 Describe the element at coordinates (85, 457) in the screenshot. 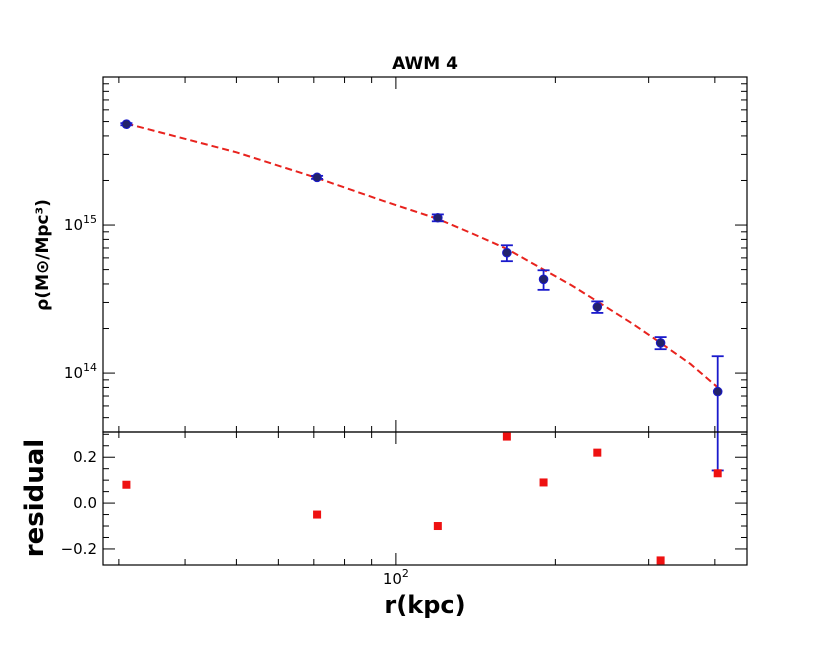

I see `residual-y-tick-label: 0.2` at that location.